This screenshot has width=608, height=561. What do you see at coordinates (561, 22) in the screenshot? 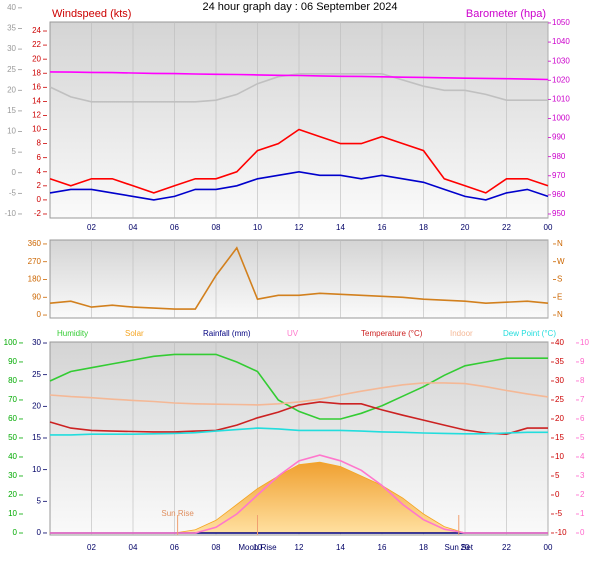
I see `y-tick-label: 1050` at bounding box center [561, 22].